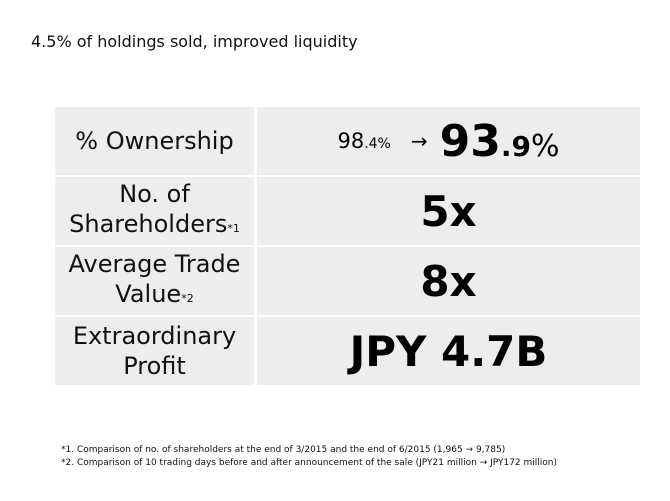 This screenshot has width=670, height=501. What do you see at coordinates (351, 141) in the screenshot?
I see `before-int: 98` at bounding box center [351, 141].